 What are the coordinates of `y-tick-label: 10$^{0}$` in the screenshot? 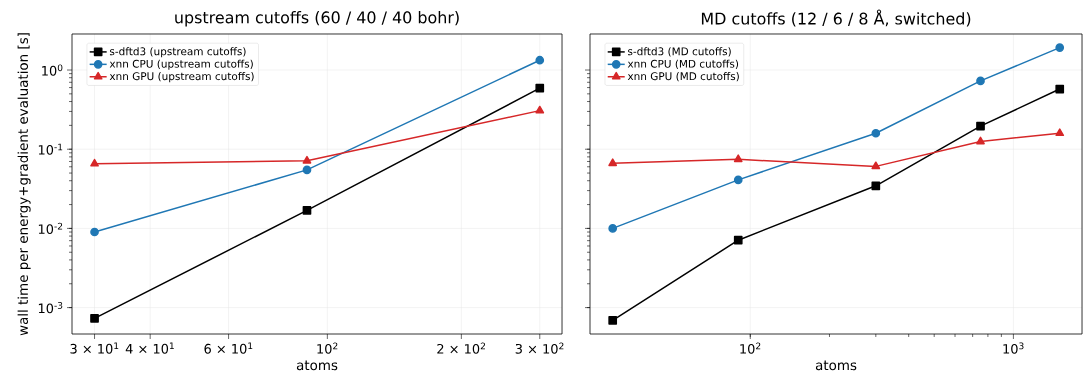 It's located at (52, 70).